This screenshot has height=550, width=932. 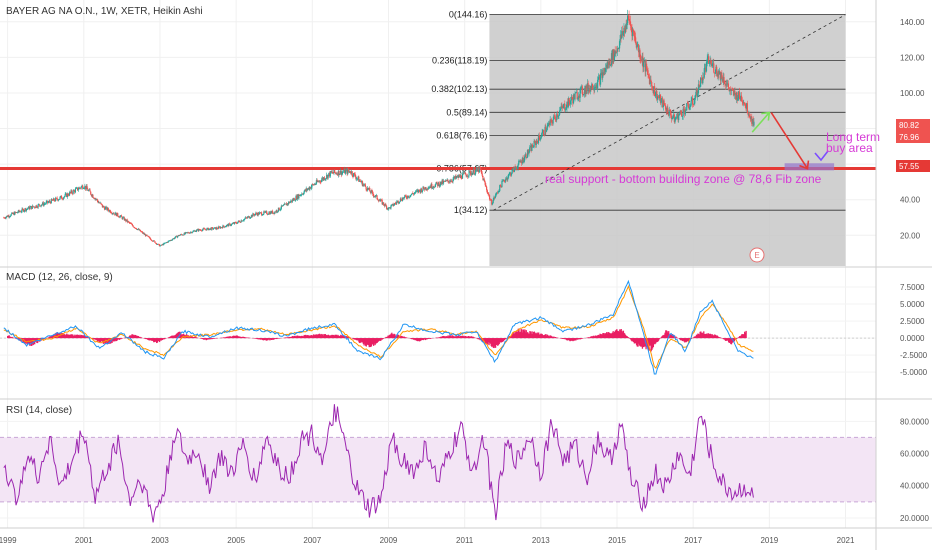 What do you see at coordinates (104, 11) in the screenshot?
I see `symbol-title: BAYER AG NA O.N., 1W, XETR, Heikin Ashi` at bounding box center [104, 11].